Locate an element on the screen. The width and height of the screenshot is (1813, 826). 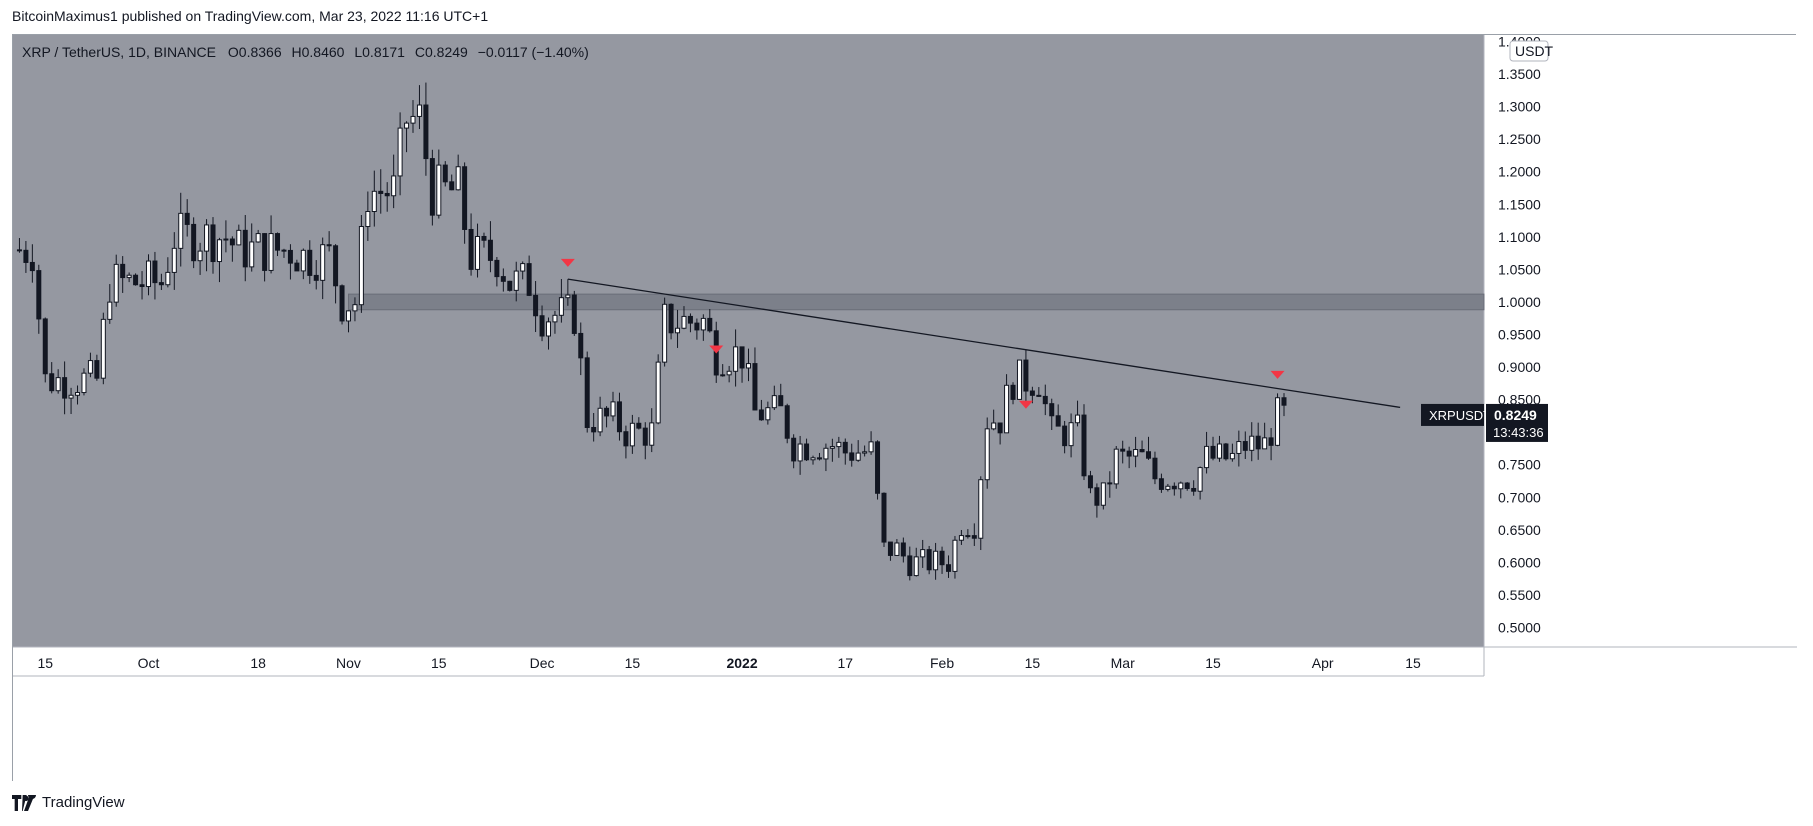
time-tick-label: 18 is located at coordinates (258, 663).